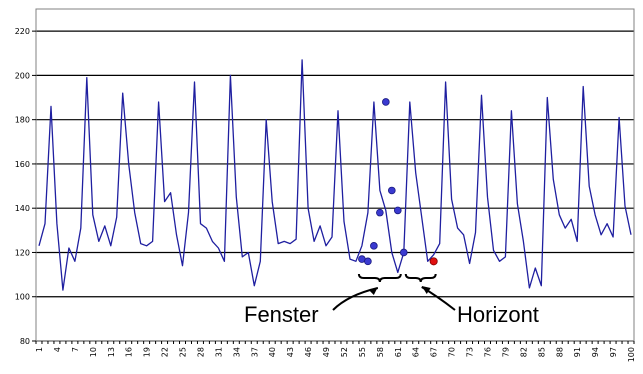 Image resolution: width=643 pixels, height=374 pixels. Describe the element at coordinates (613, 352) in the screenshot. I see `x-tick-label: 97` at that location.